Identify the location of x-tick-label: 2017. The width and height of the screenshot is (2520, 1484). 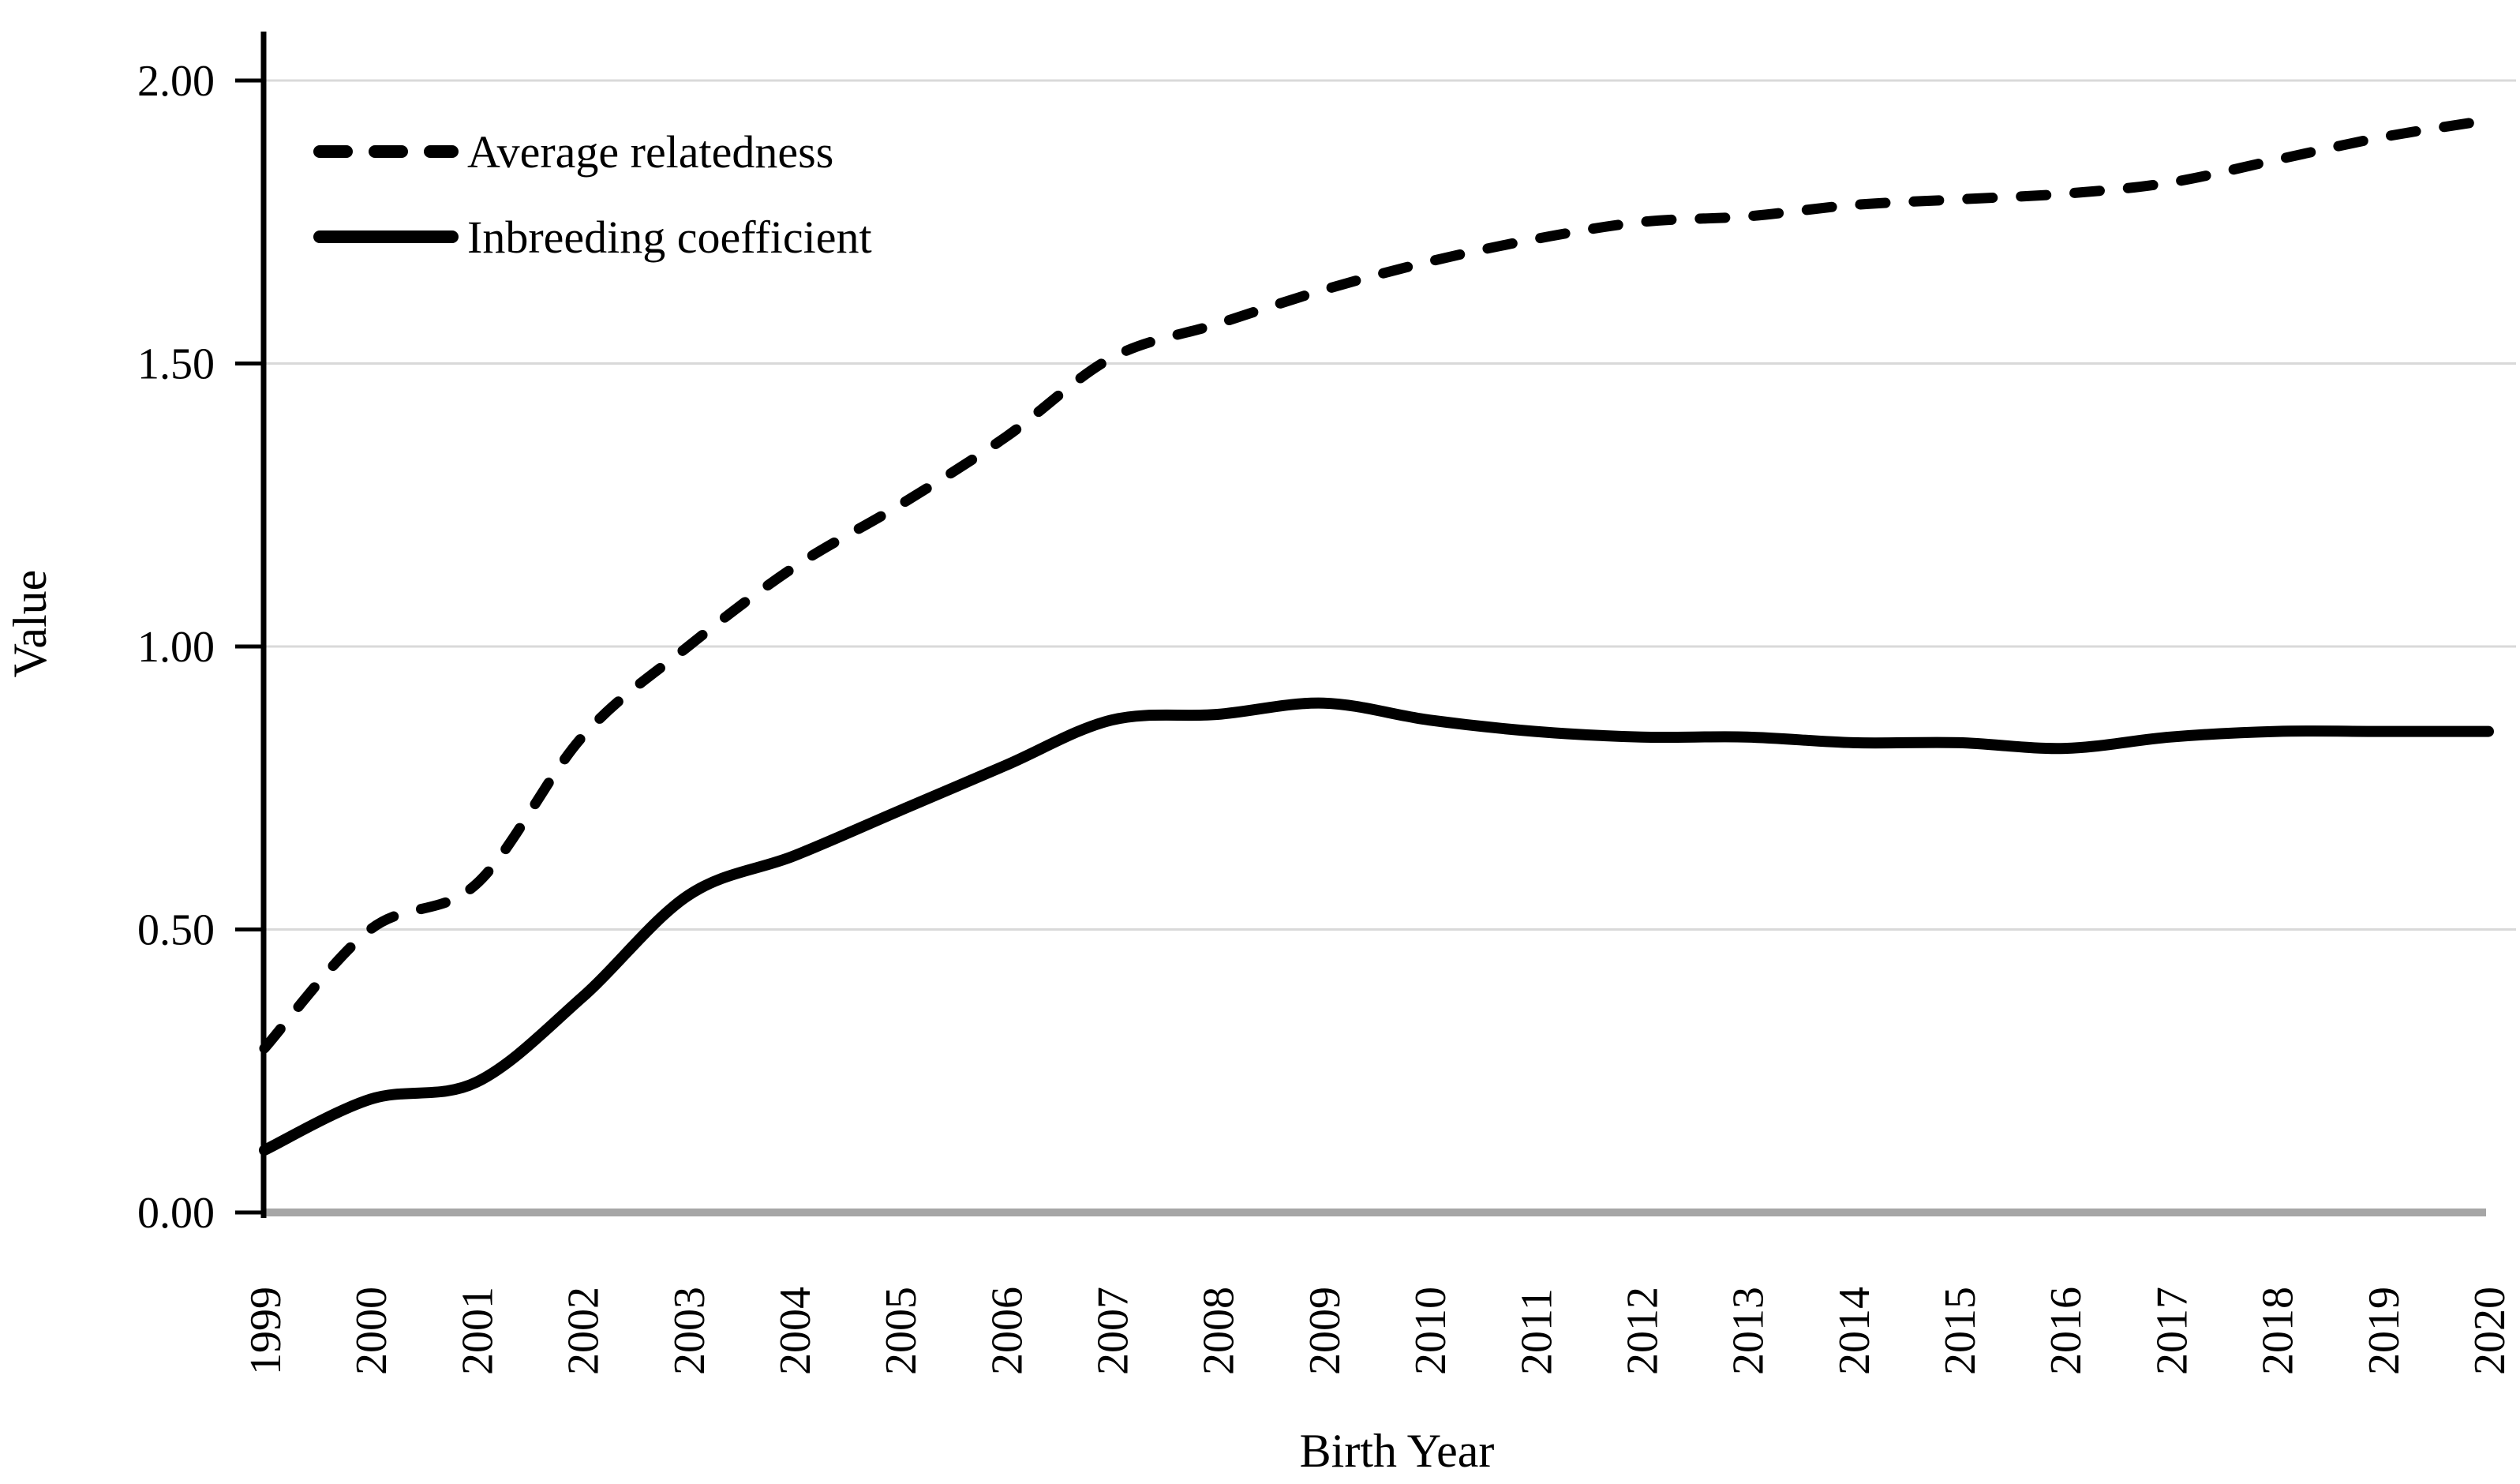
(2171, 1331).